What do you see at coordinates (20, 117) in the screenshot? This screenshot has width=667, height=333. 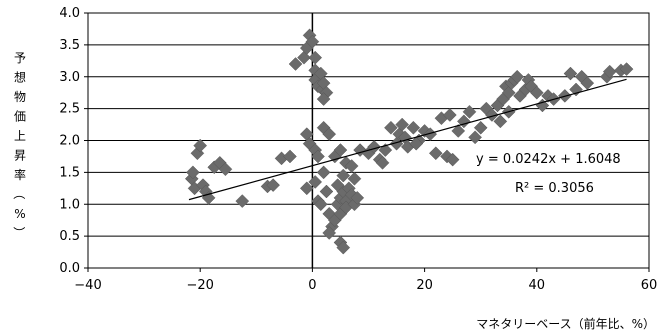 I see `y-axis-title-char: 価` at bounding box center [20, 117].